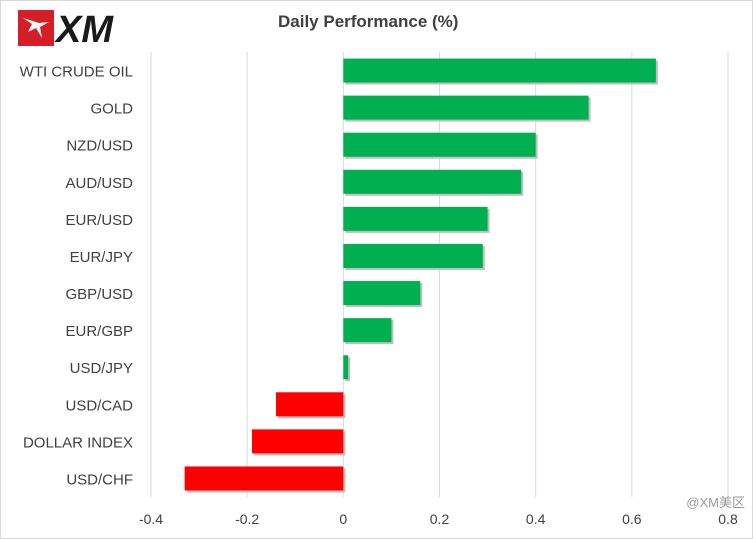 This screenshot has height=539, width=753. Describe the element at coordinates (728, 519) in the screenshot. I see `x-tick-label: 0.8` at that location.